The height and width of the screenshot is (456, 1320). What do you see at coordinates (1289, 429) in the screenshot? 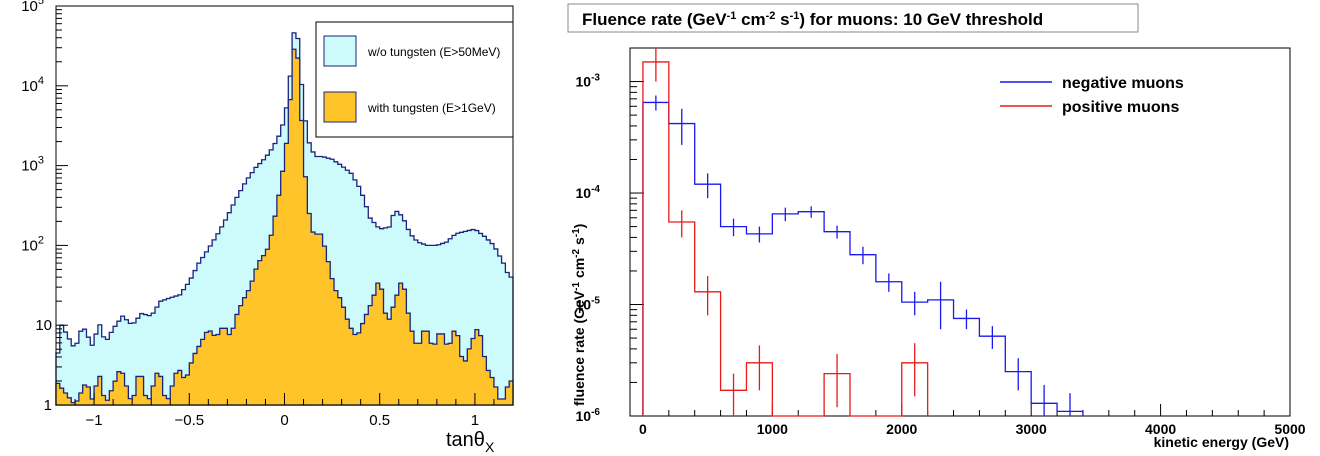
I see `right-x-tick-label: 5000` at bounding box center [1289, 429].